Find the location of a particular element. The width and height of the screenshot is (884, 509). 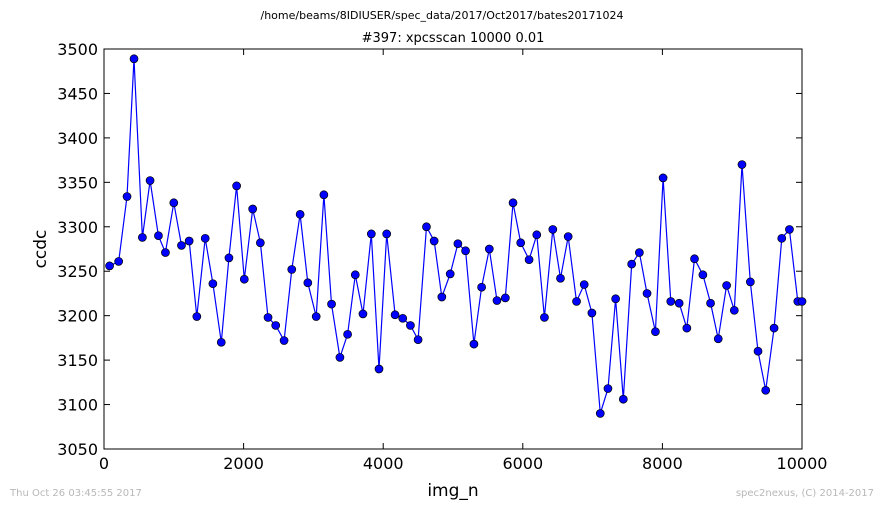

x-tick-label: 4000 is located at coordinates (383, 463).